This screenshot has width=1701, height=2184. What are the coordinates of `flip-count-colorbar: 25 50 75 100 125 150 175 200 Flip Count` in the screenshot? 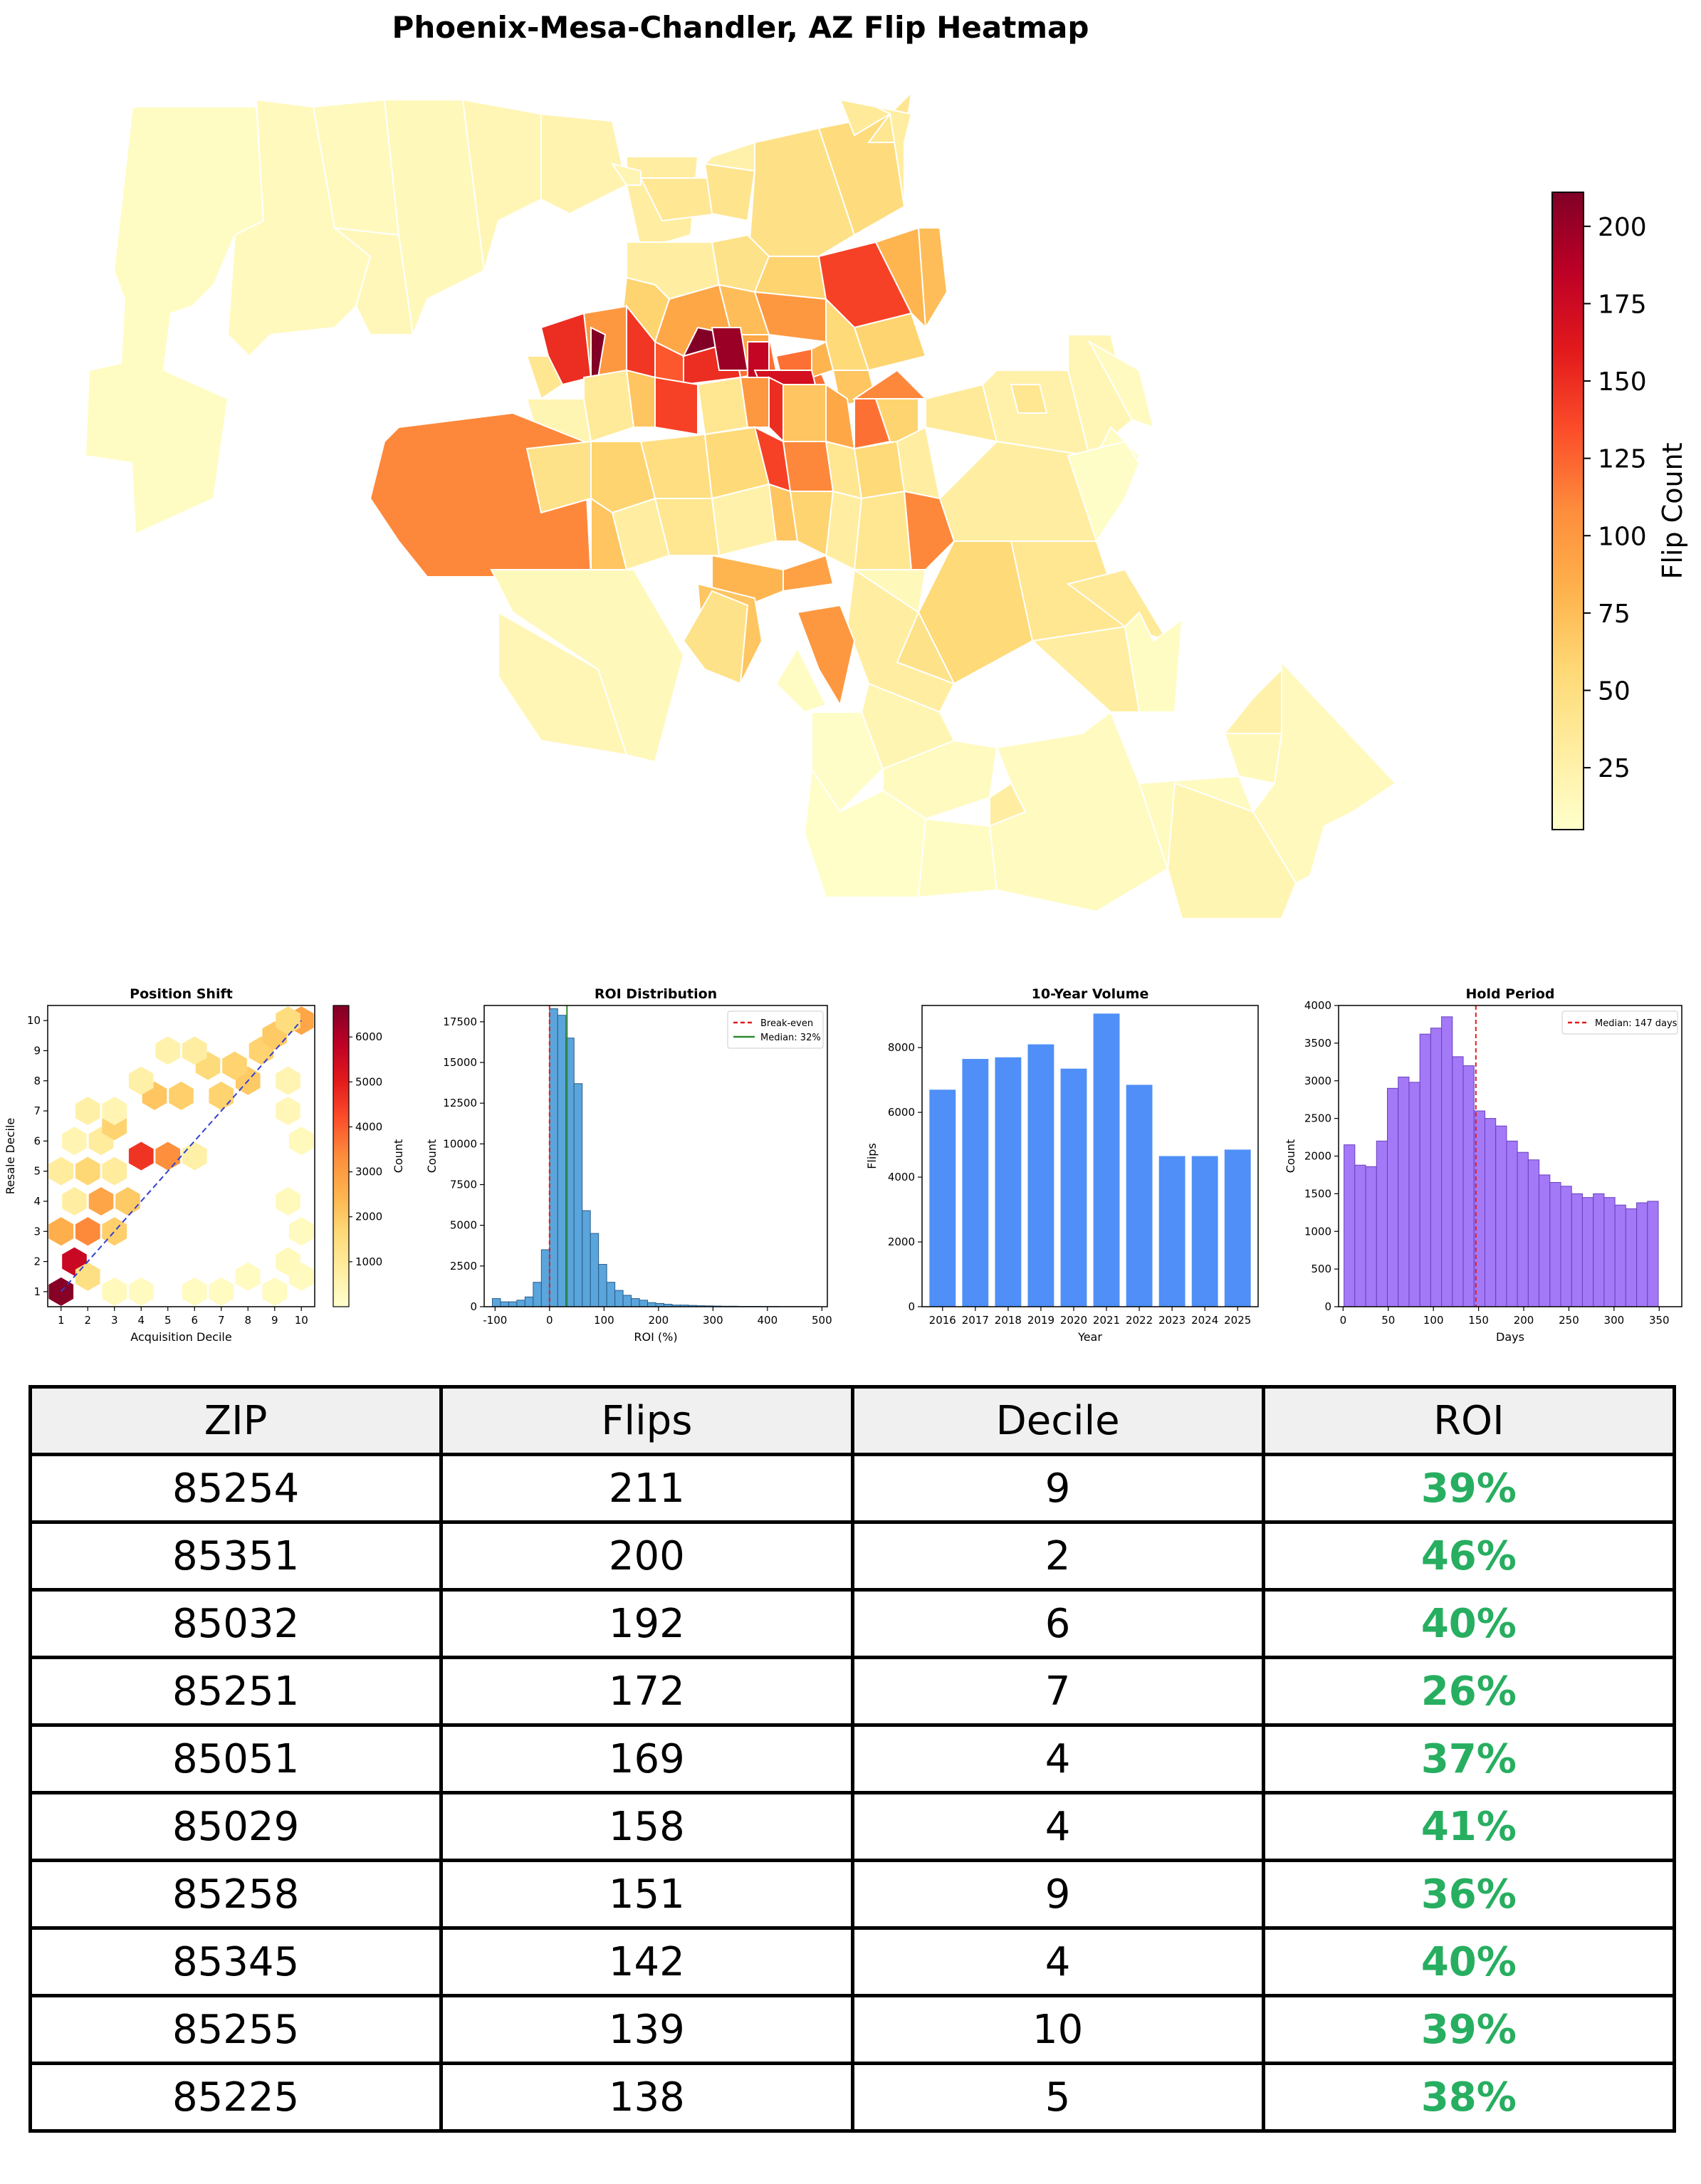 It's located at (1619, 511).